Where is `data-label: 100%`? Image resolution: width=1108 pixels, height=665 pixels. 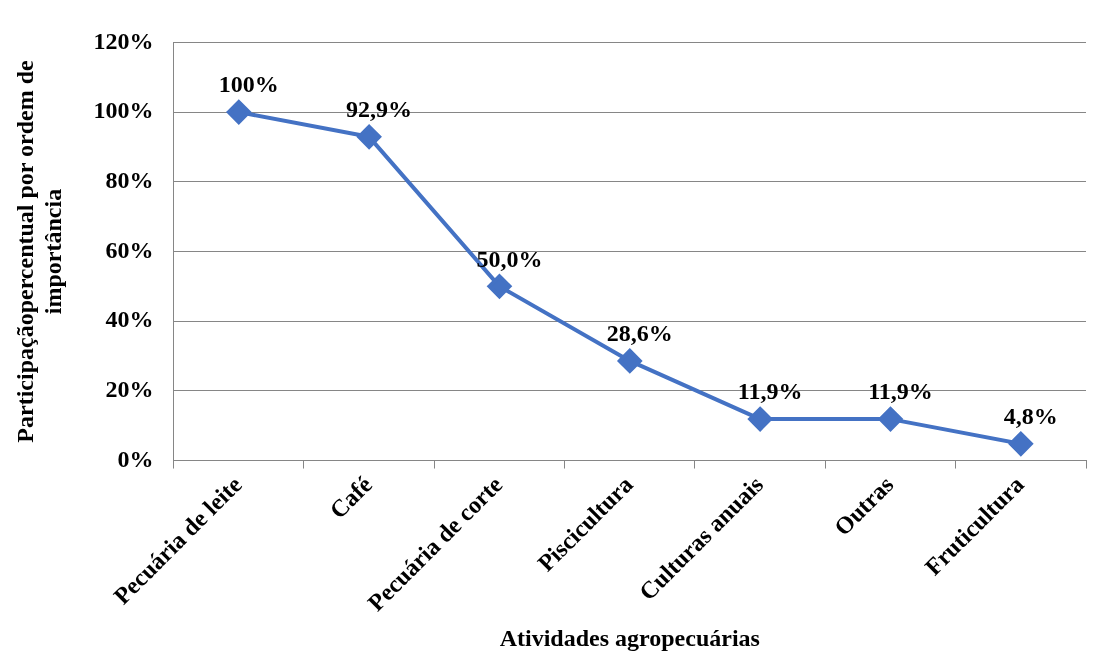 data-label: 100% is located at coordinates (248, 84).